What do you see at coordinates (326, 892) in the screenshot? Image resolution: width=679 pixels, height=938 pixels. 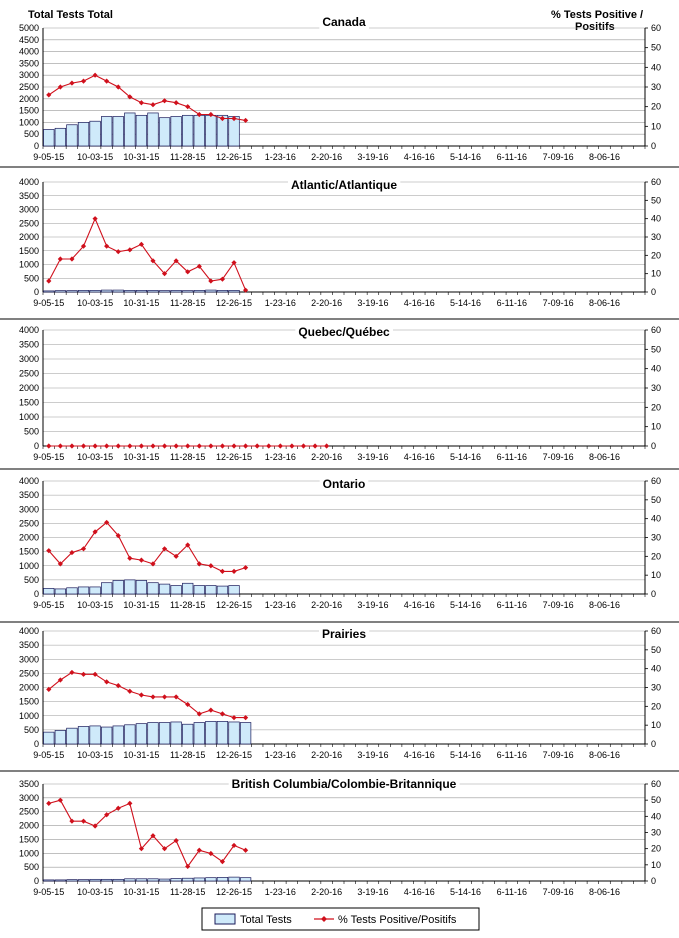 I see `x-tick-label: 2-20-16` at bounding box center [326, 892].